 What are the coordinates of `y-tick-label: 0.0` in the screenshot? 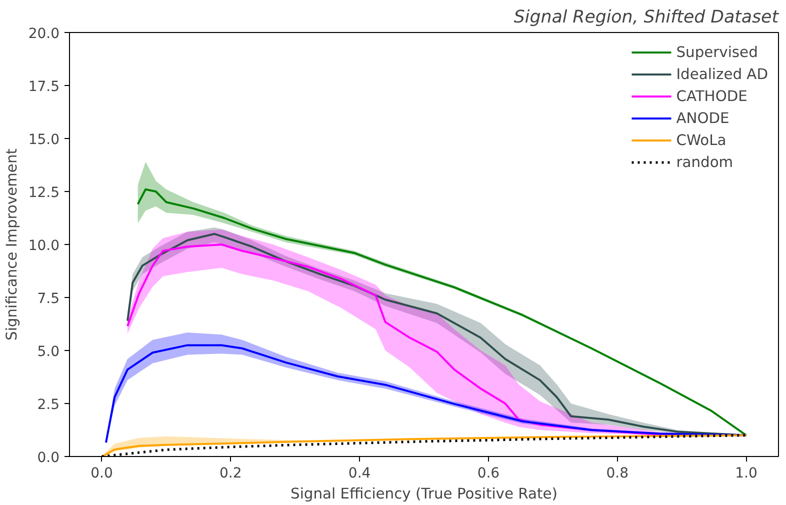 It's located at (48, 458).